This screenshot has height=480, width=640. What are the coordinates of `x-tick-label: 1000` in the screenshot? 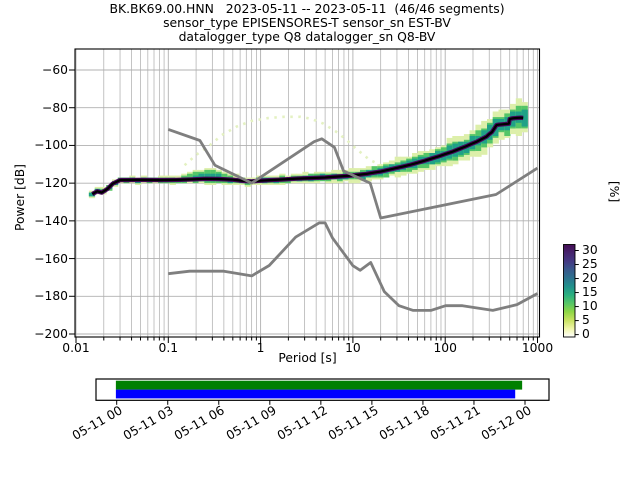 It's located at (537, 348).